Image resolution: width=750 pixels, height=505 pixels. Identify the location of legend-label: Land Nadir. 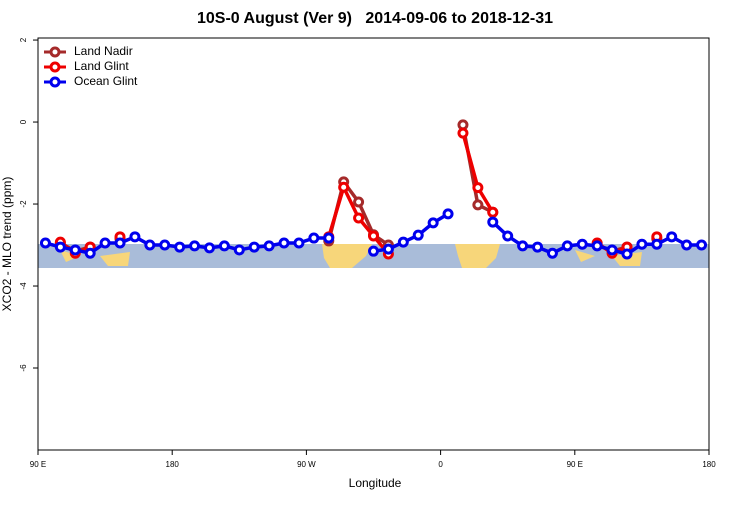
(103, 51).